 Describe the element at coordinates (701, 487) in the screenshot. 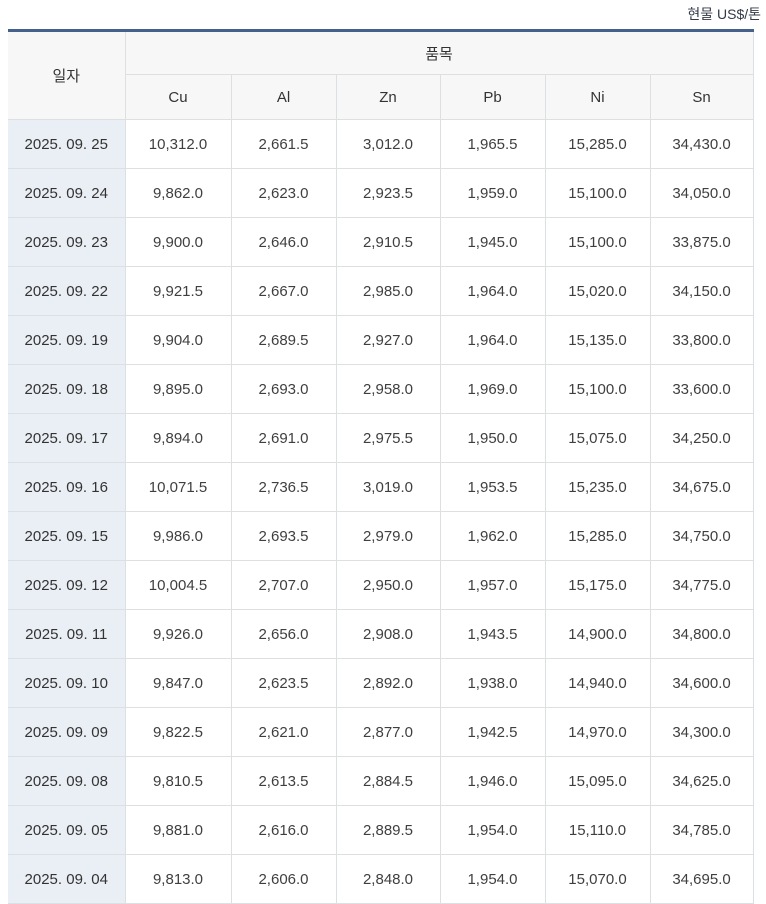

I see `price-cell-sn: 34,675.0` at that location.